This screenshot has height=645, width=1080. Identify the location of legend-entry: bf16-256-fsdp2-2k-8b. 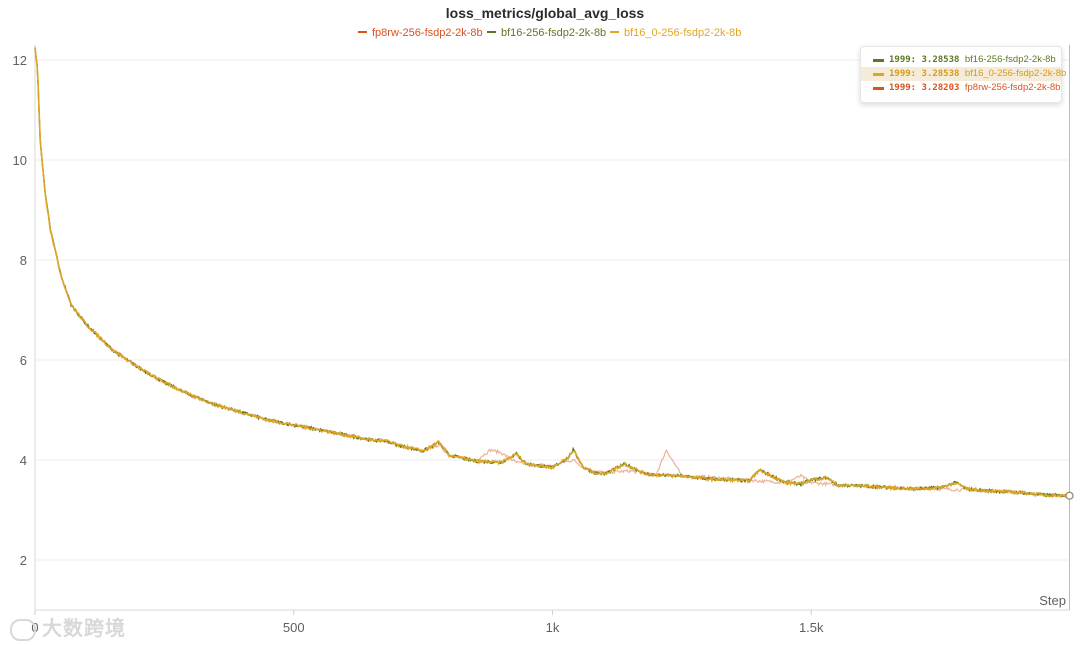
(553, 33).